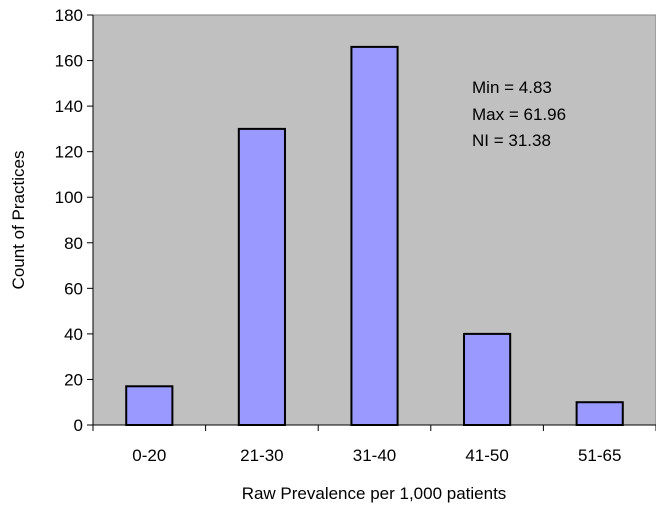 The width and height of the screenshot is (656, 510). What do you see at coordinates (149, 455) in the screenshot?
I see `x-tick-label: 0-20` at bounding box center [149, 455].